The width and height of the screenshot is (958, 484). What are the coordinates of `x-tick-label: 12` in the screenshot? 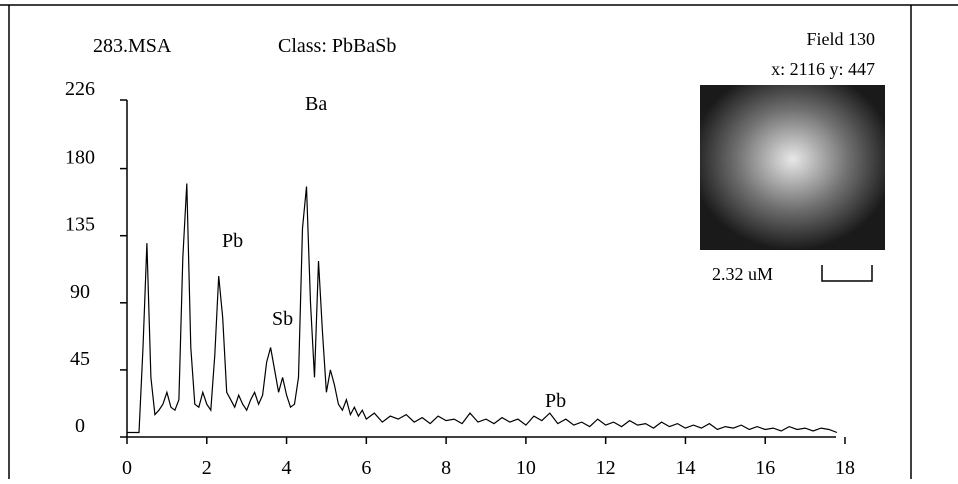 It's located at (606, 468).